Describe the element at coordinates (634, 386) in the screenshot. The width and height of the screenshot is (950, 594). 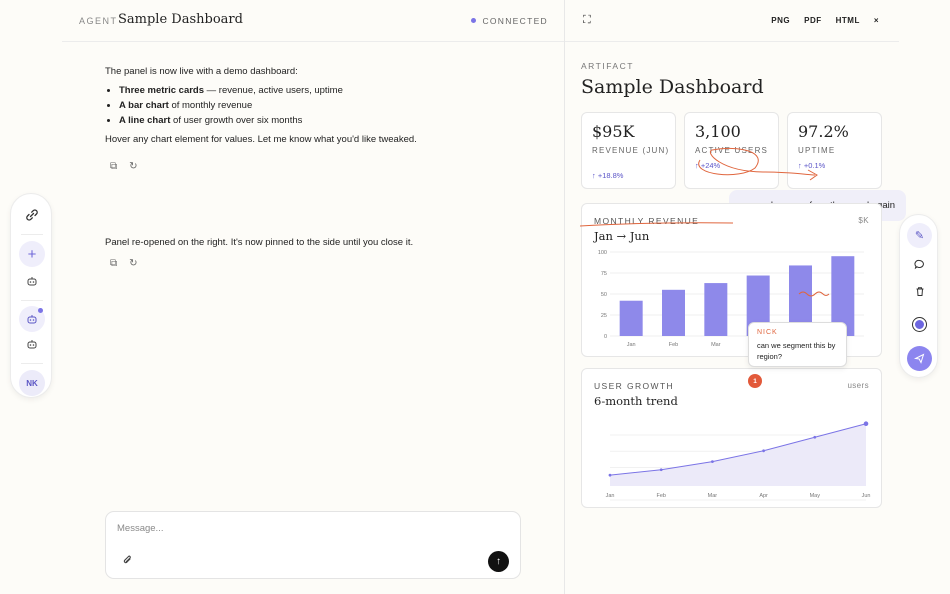
I see `chart-label: USER GROWTH` at that location.